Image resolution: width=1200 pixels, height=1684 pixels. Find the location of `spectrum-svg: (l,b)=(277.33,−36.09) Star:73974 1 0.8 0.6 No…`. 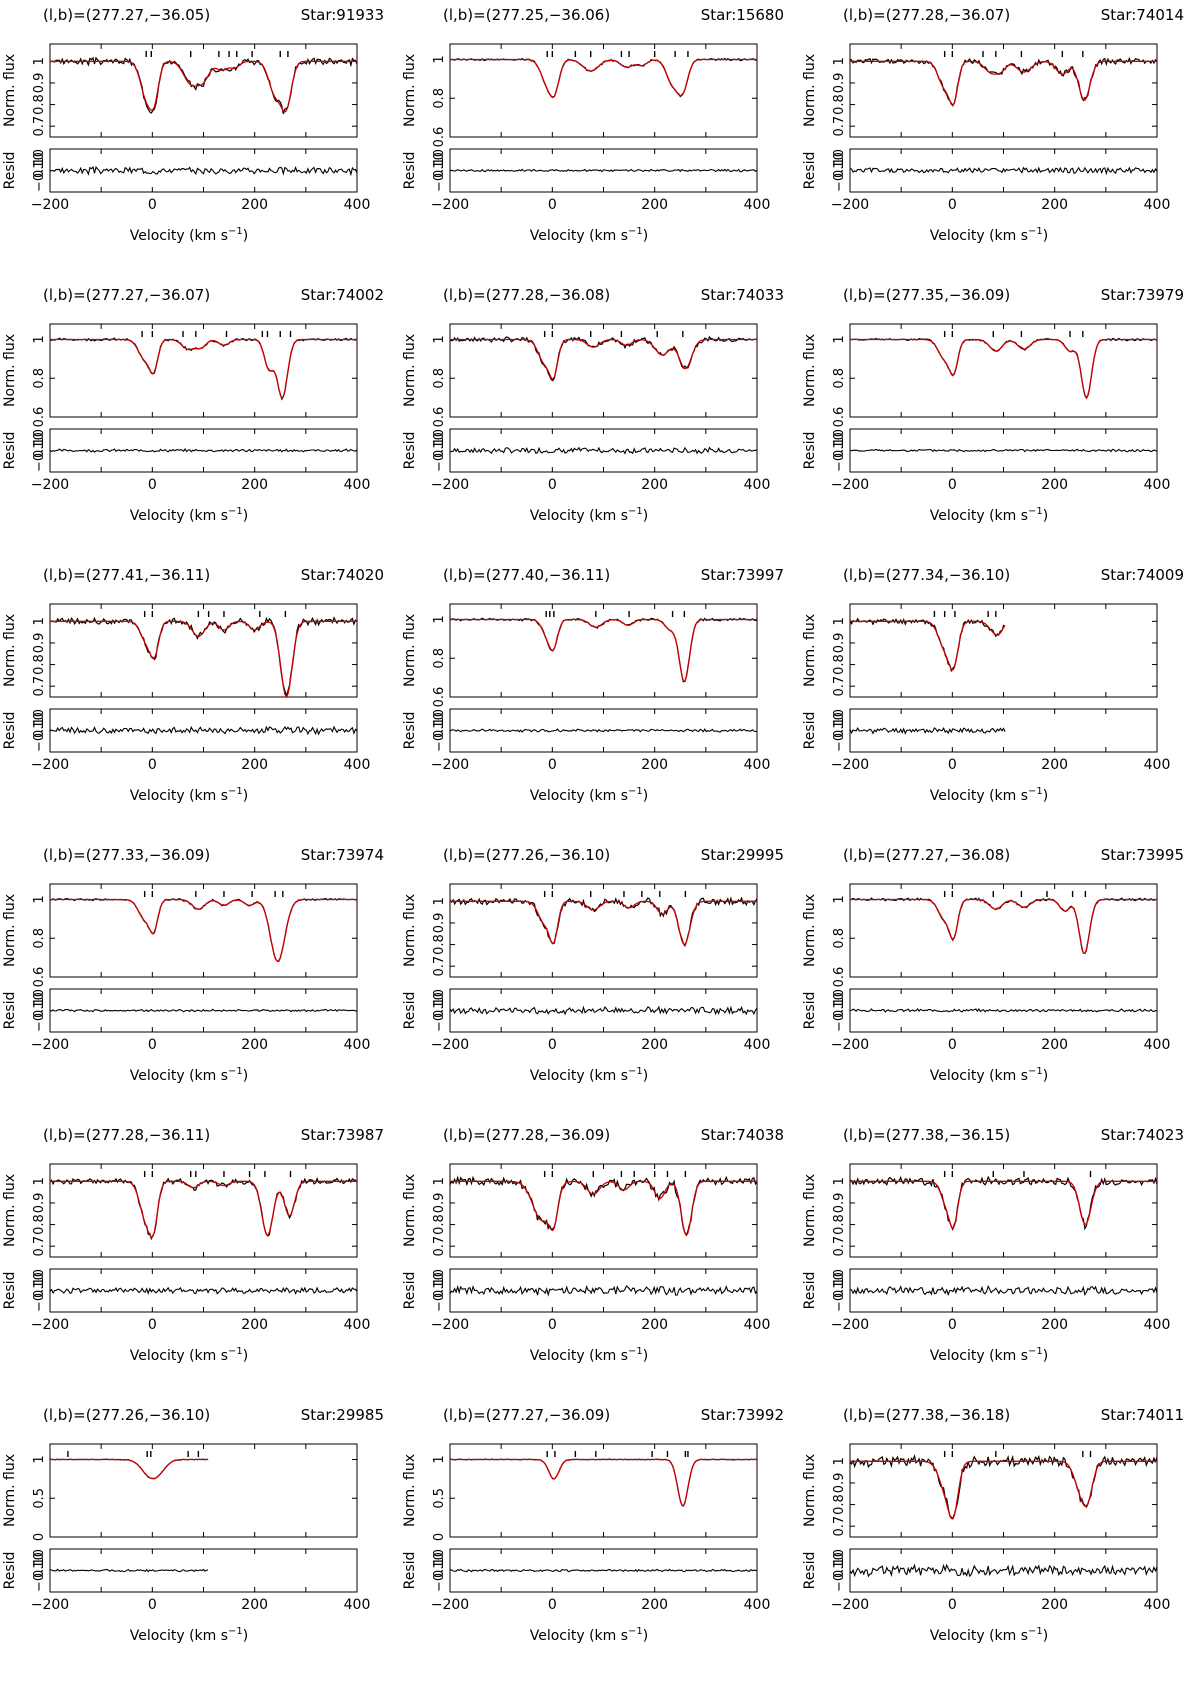

spectrum-svg: (l,b)=(277.33,−36.09) Star:73974 1 0.8 0.6 No… is located at coordinates (193, 965).